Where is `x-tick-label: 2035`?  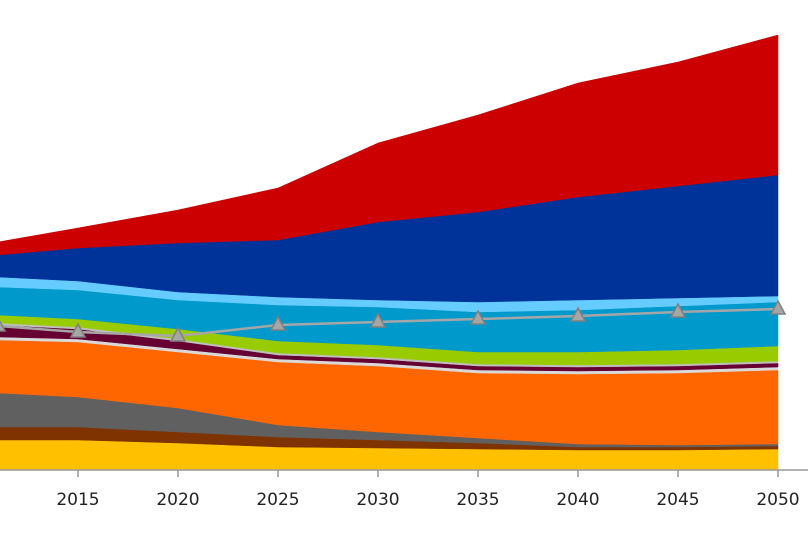 x-tick-label: 2035 is located at coordinates (477, 500).